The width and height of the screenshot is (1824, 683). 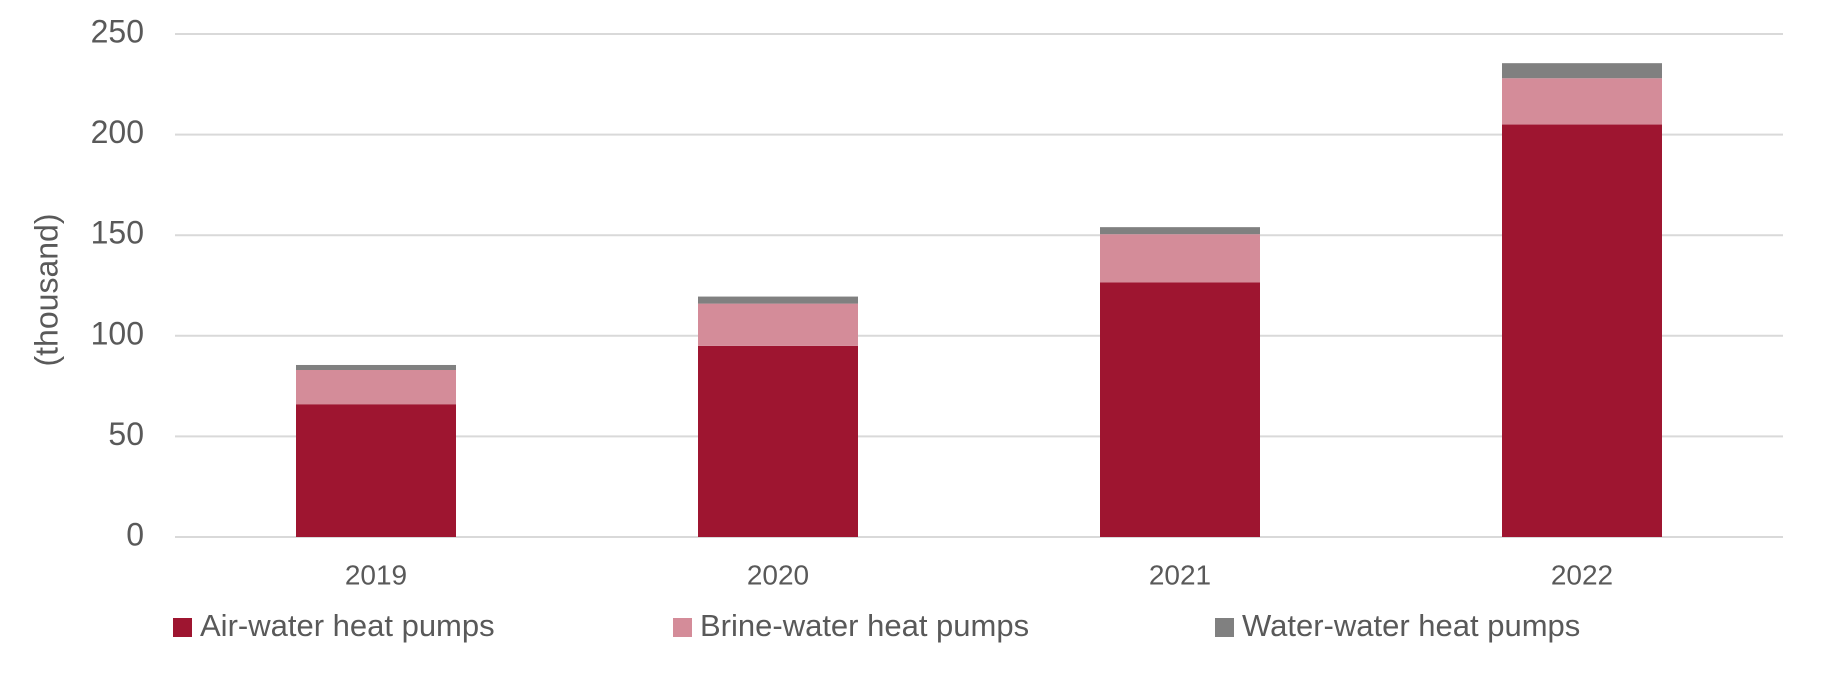 I want to click on x-tick-label: 2020, so click(x=778, y=574).